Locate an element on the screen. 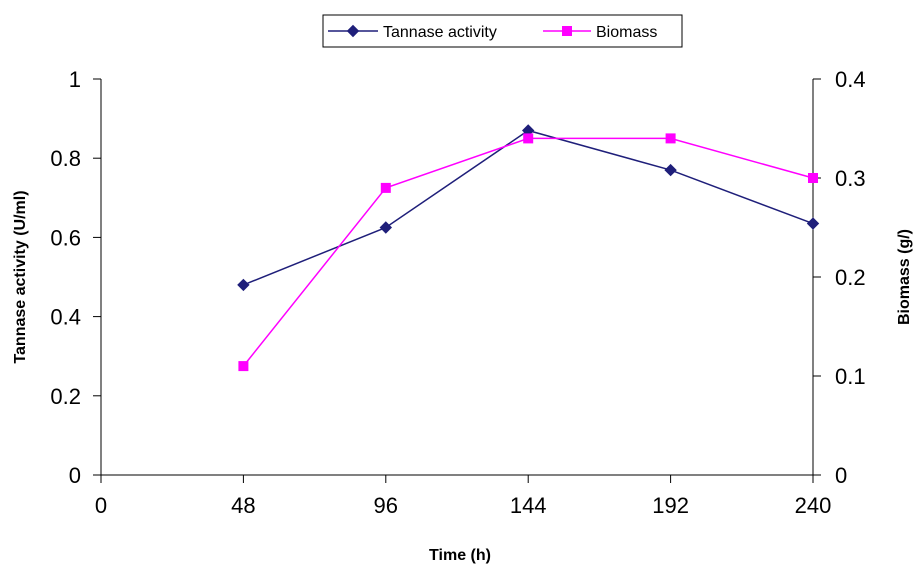  legend: Tannase activity Biomass is located at coordinates (502, 31).